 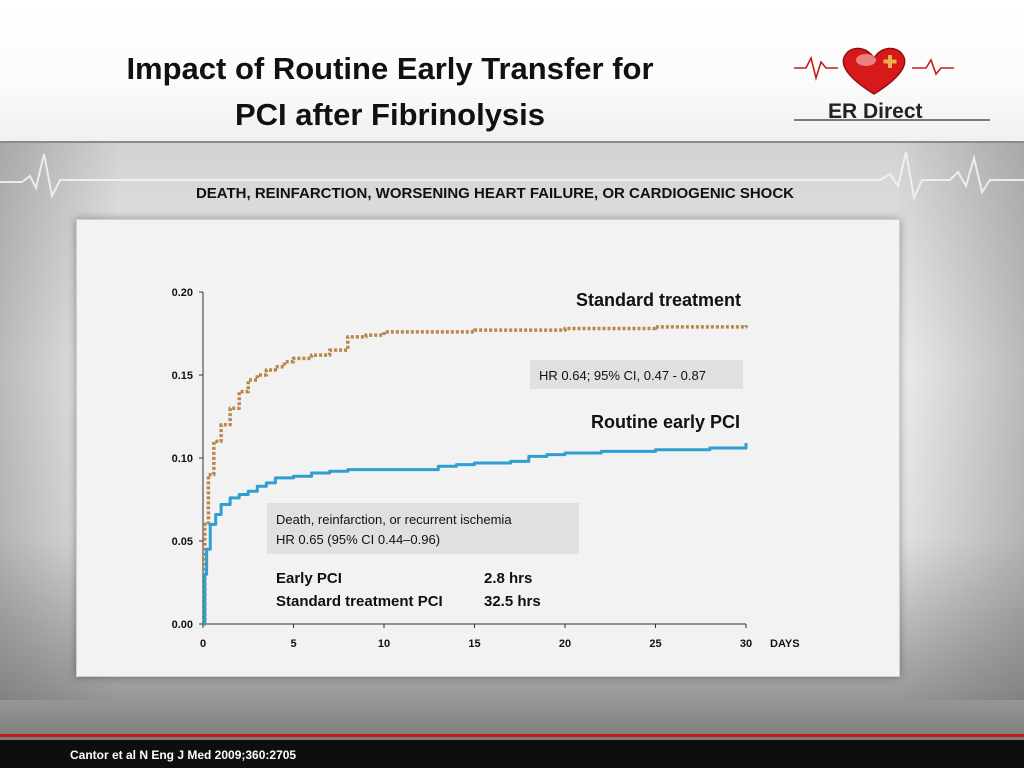 What do you see at coordinates (785, 644) in the screenshot?
I see `x-axis-label: DAYS` at bounding box center [785, 644].